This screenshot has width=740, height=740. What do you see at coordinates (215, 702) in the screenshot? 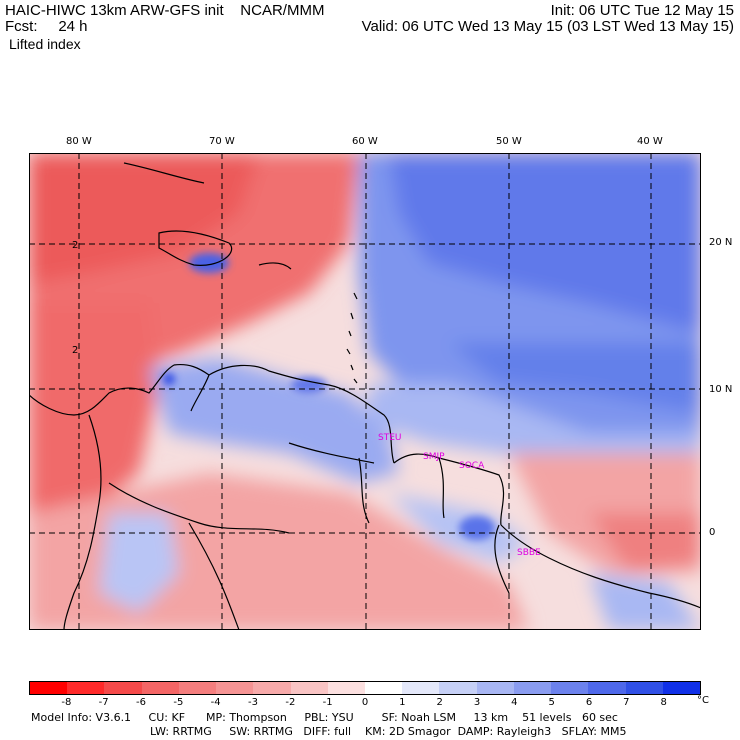
I see `colorbar-tick-label: -4` at bounding box center [215, 702].